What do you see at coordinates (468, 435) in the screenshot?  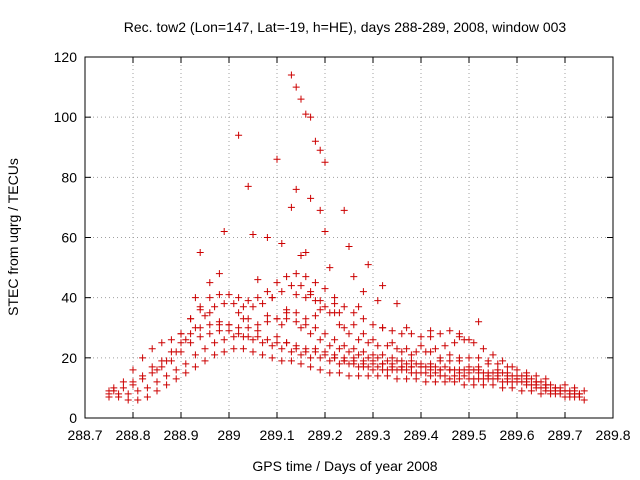 I see `x-tick-label: 289.5` at bounding box center [468, 435].